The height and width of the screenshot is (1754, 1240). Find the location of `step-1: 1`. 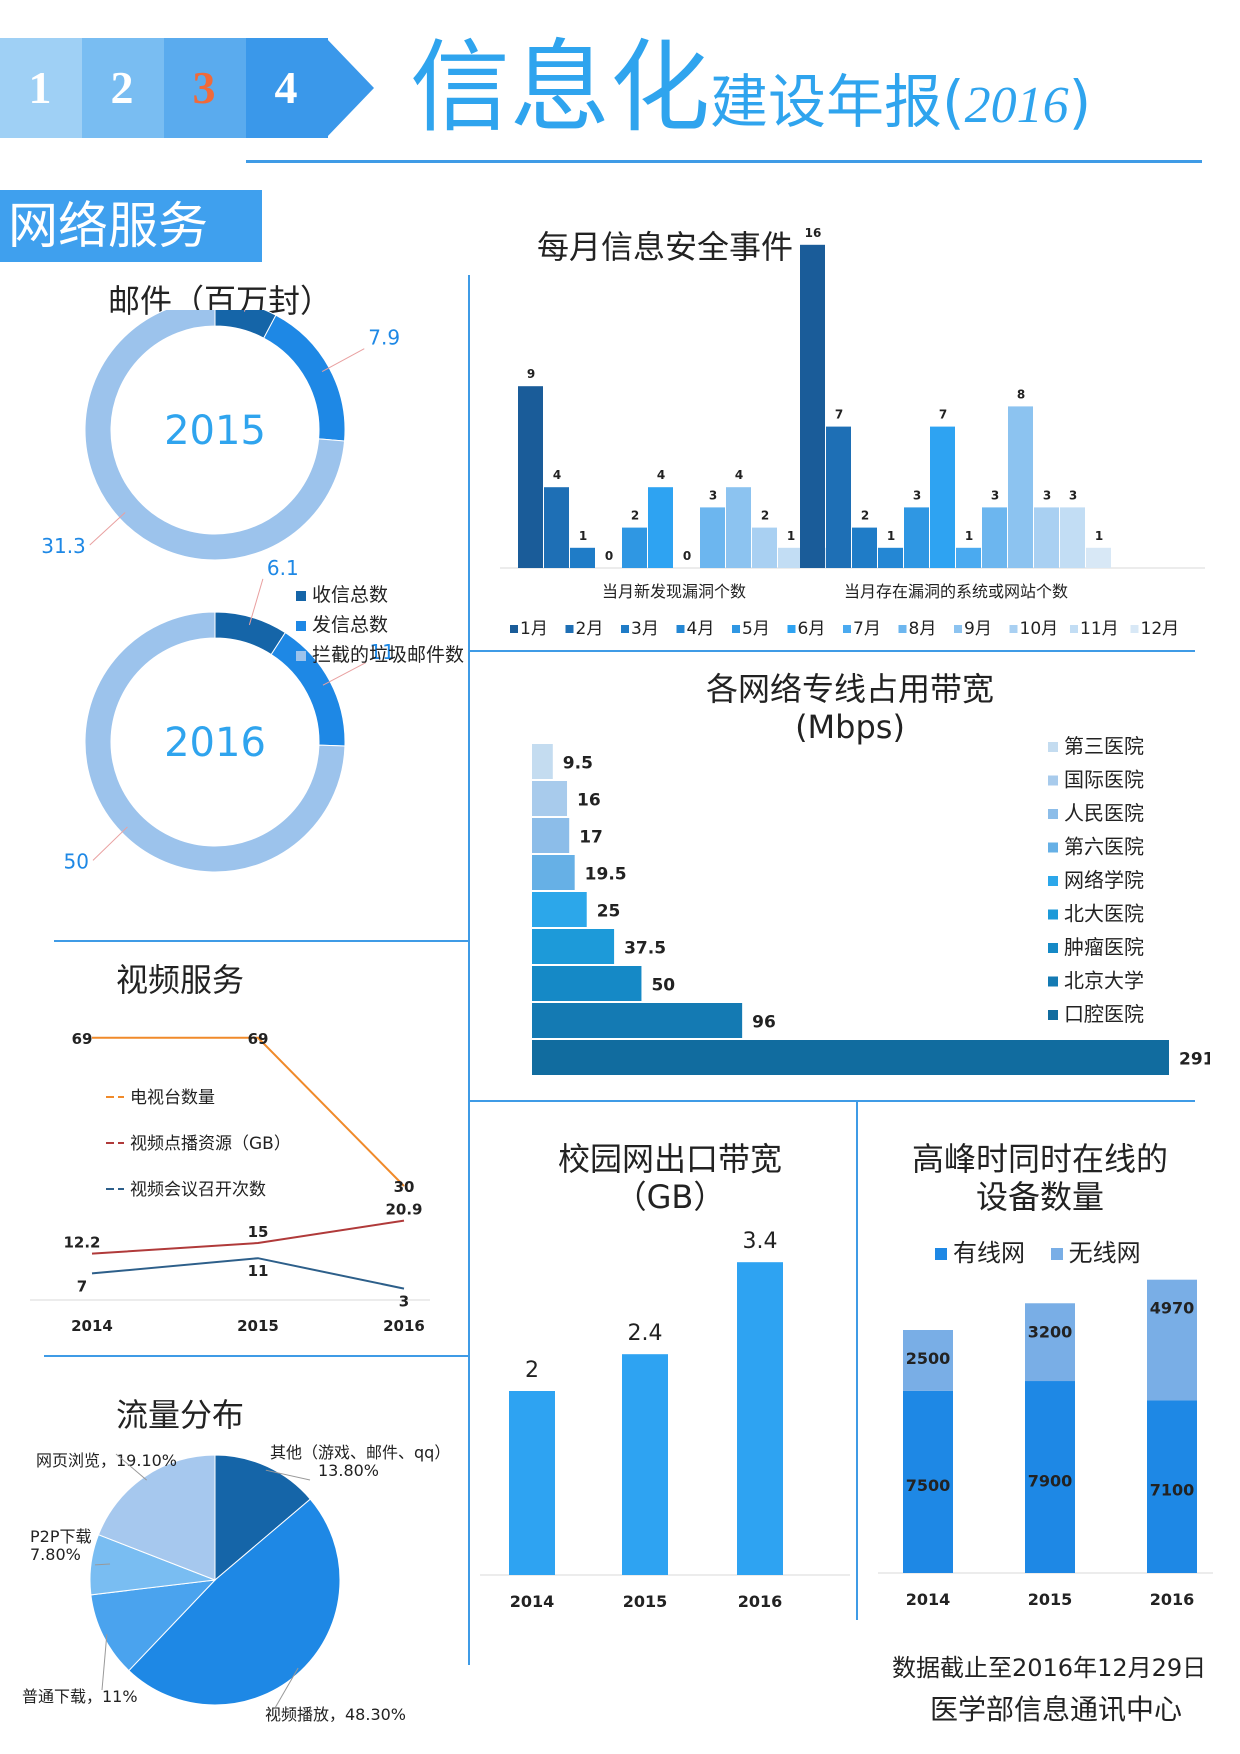

step-1: 1 is located at coordinates (40, 87).